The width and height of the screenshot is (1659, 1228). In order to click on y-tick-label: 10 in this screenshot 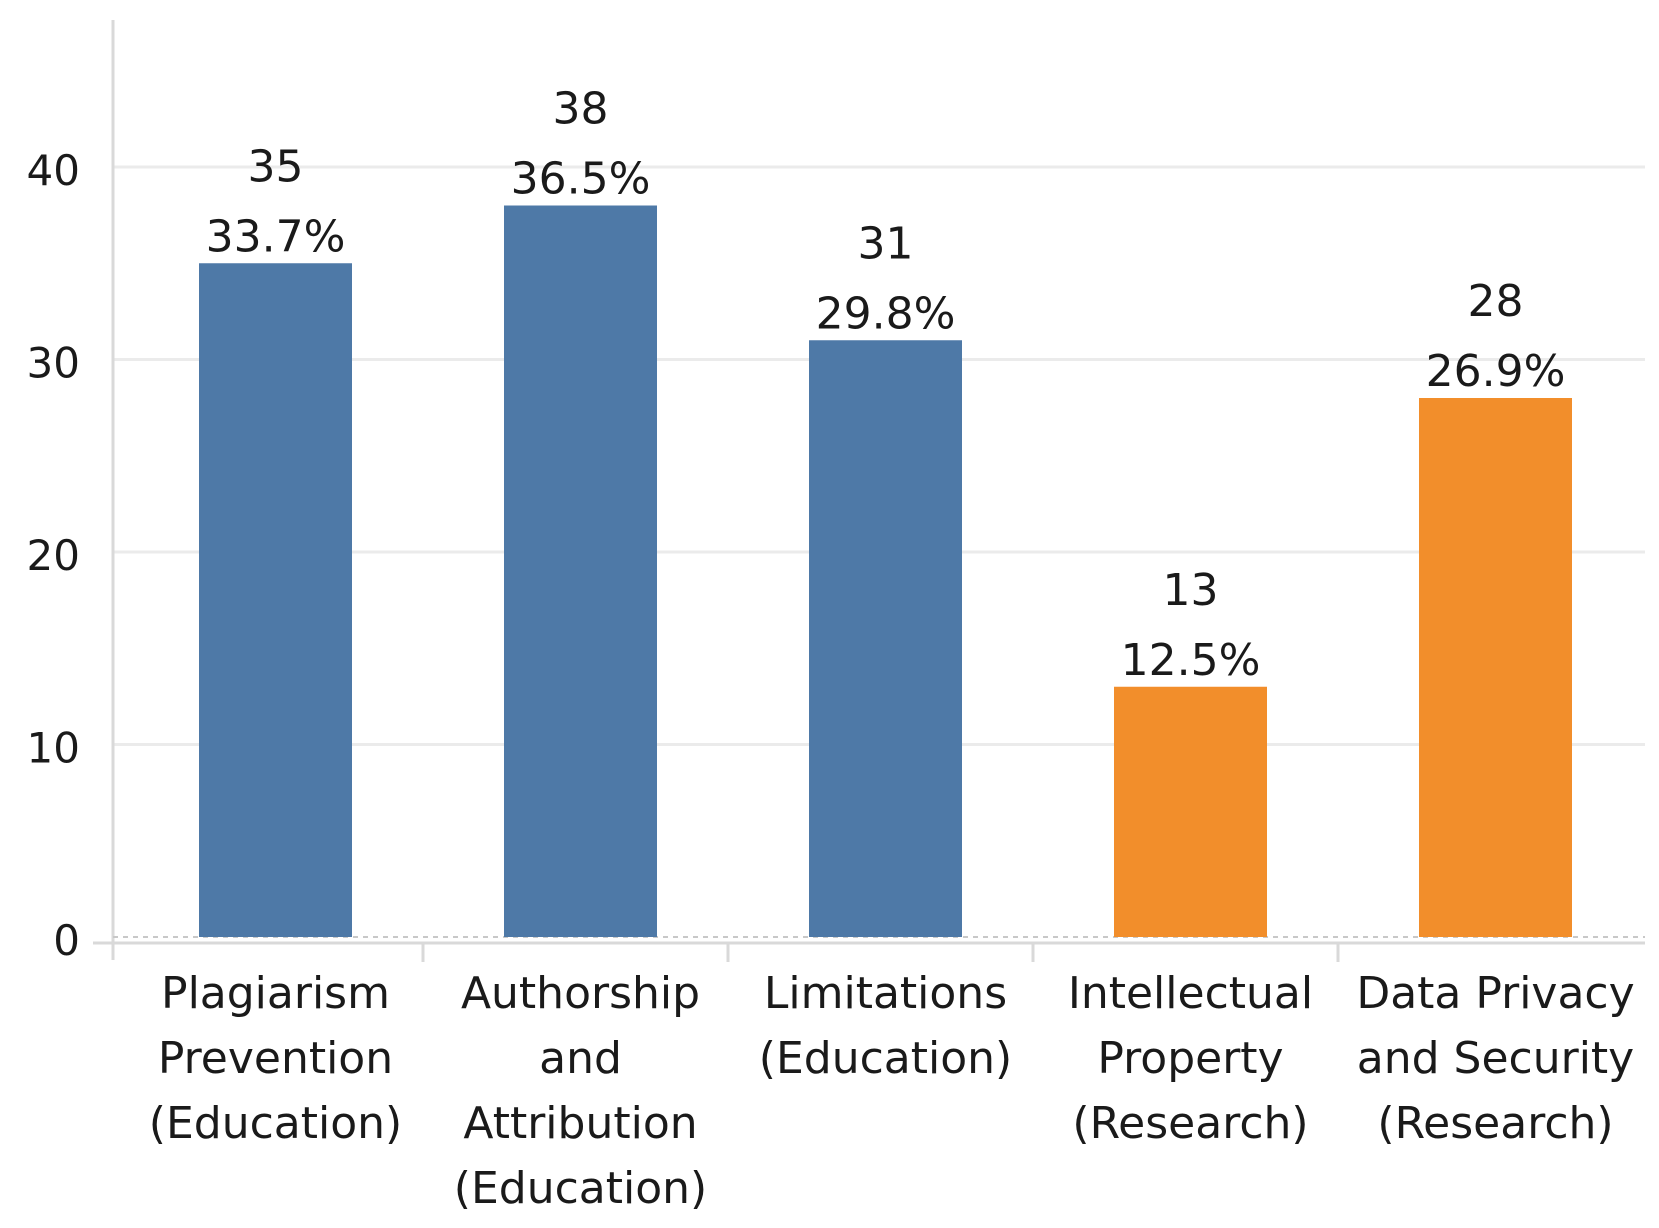, I will do `click(53, 748)`.